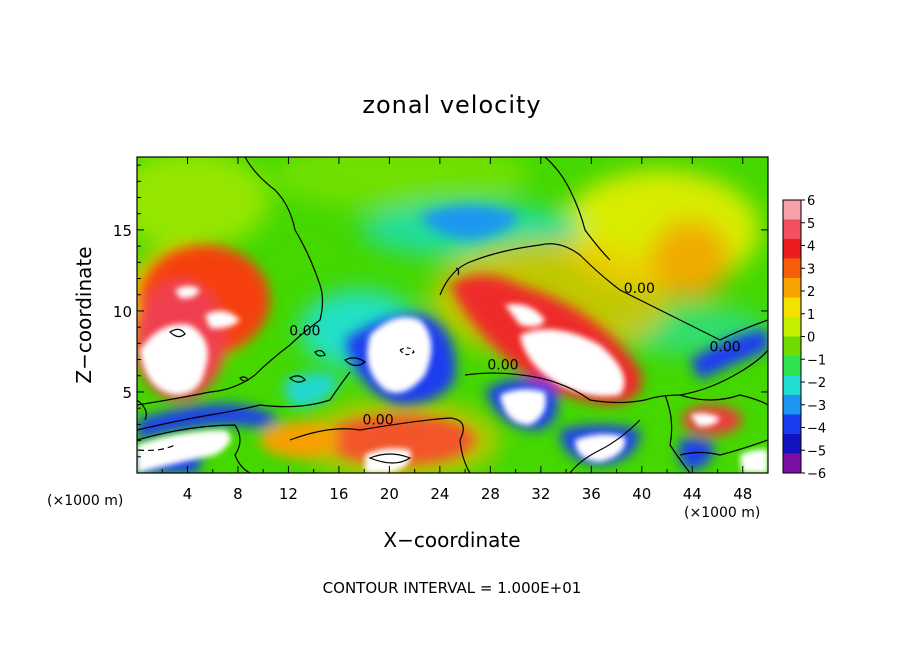 The image size is (904, 654). Describe the element at coordinates (451, 540) in the screenshot. I see `x-axis-label: X−coordinate` at that location.